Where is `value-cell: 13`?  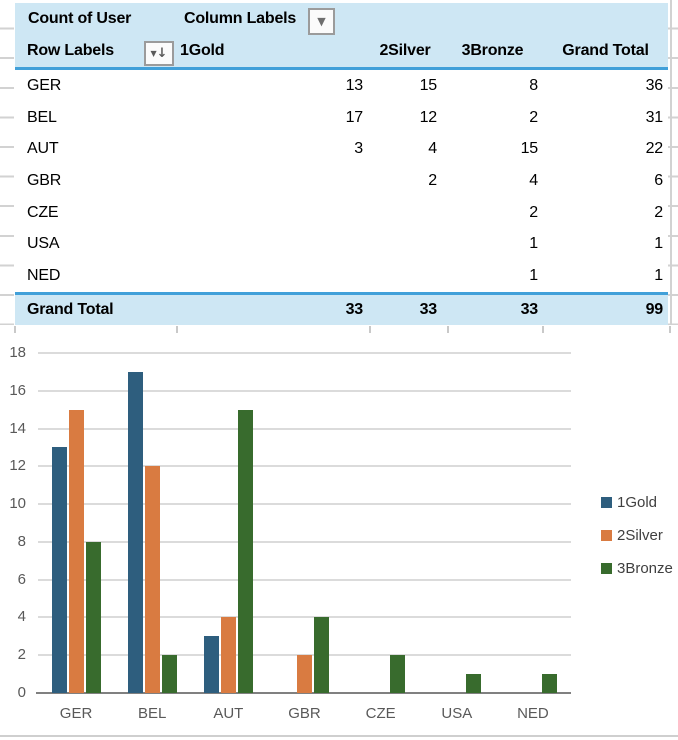
value-cell: 13 is located at coordinates (354, 85).